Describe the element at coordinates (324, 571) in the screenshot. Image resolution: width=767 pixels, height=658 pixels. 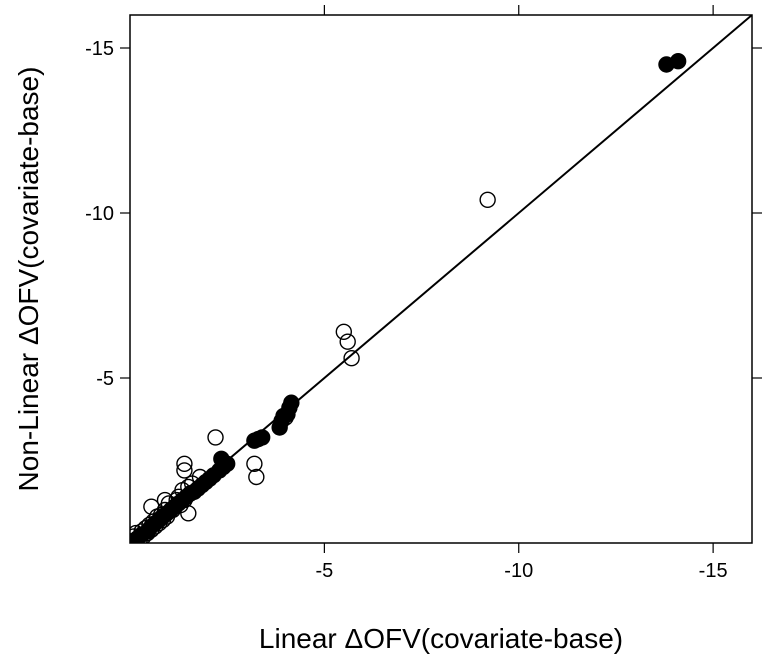
I see `x-tick-label: -5` at that location.